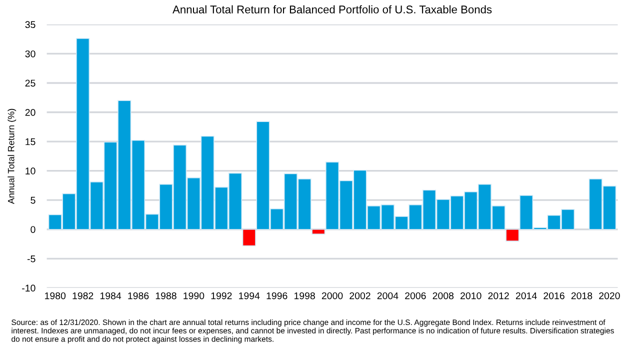 Image resolution: width=624 pixels, height=349 pixels. I want to click on y-tick-label: 15, so click(31, 142).